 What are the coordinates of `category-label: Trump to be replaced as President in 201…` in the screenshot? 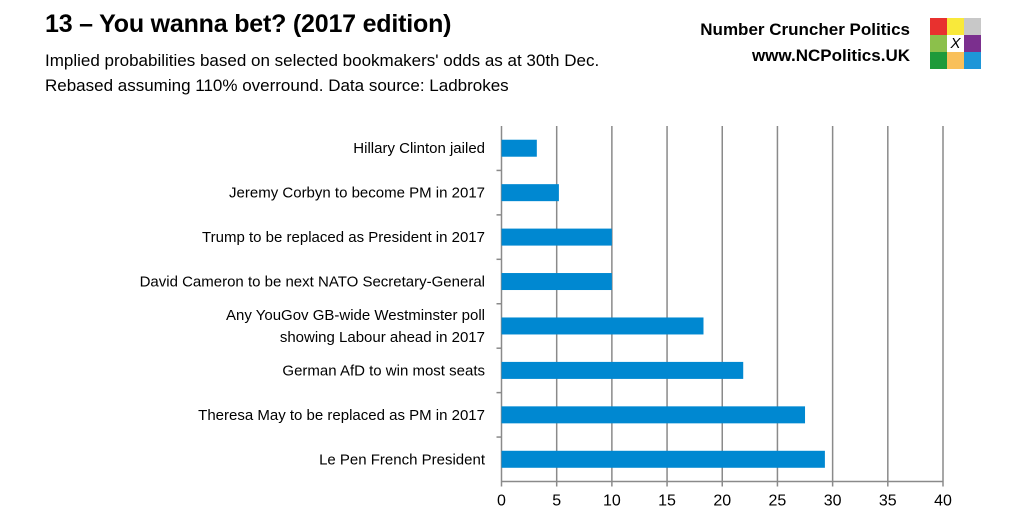 It's located at (343, 237).